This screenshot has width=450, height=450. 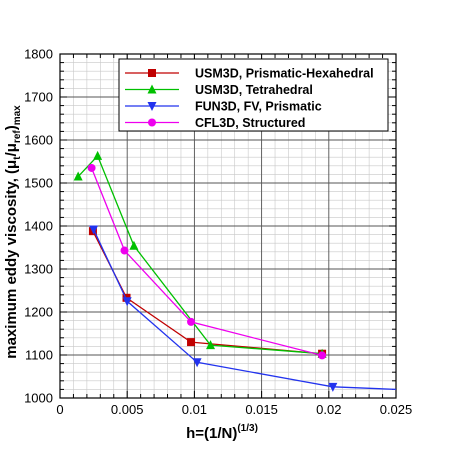 I want to click on y-tick-label: 1200, so click(x=38, y=312).